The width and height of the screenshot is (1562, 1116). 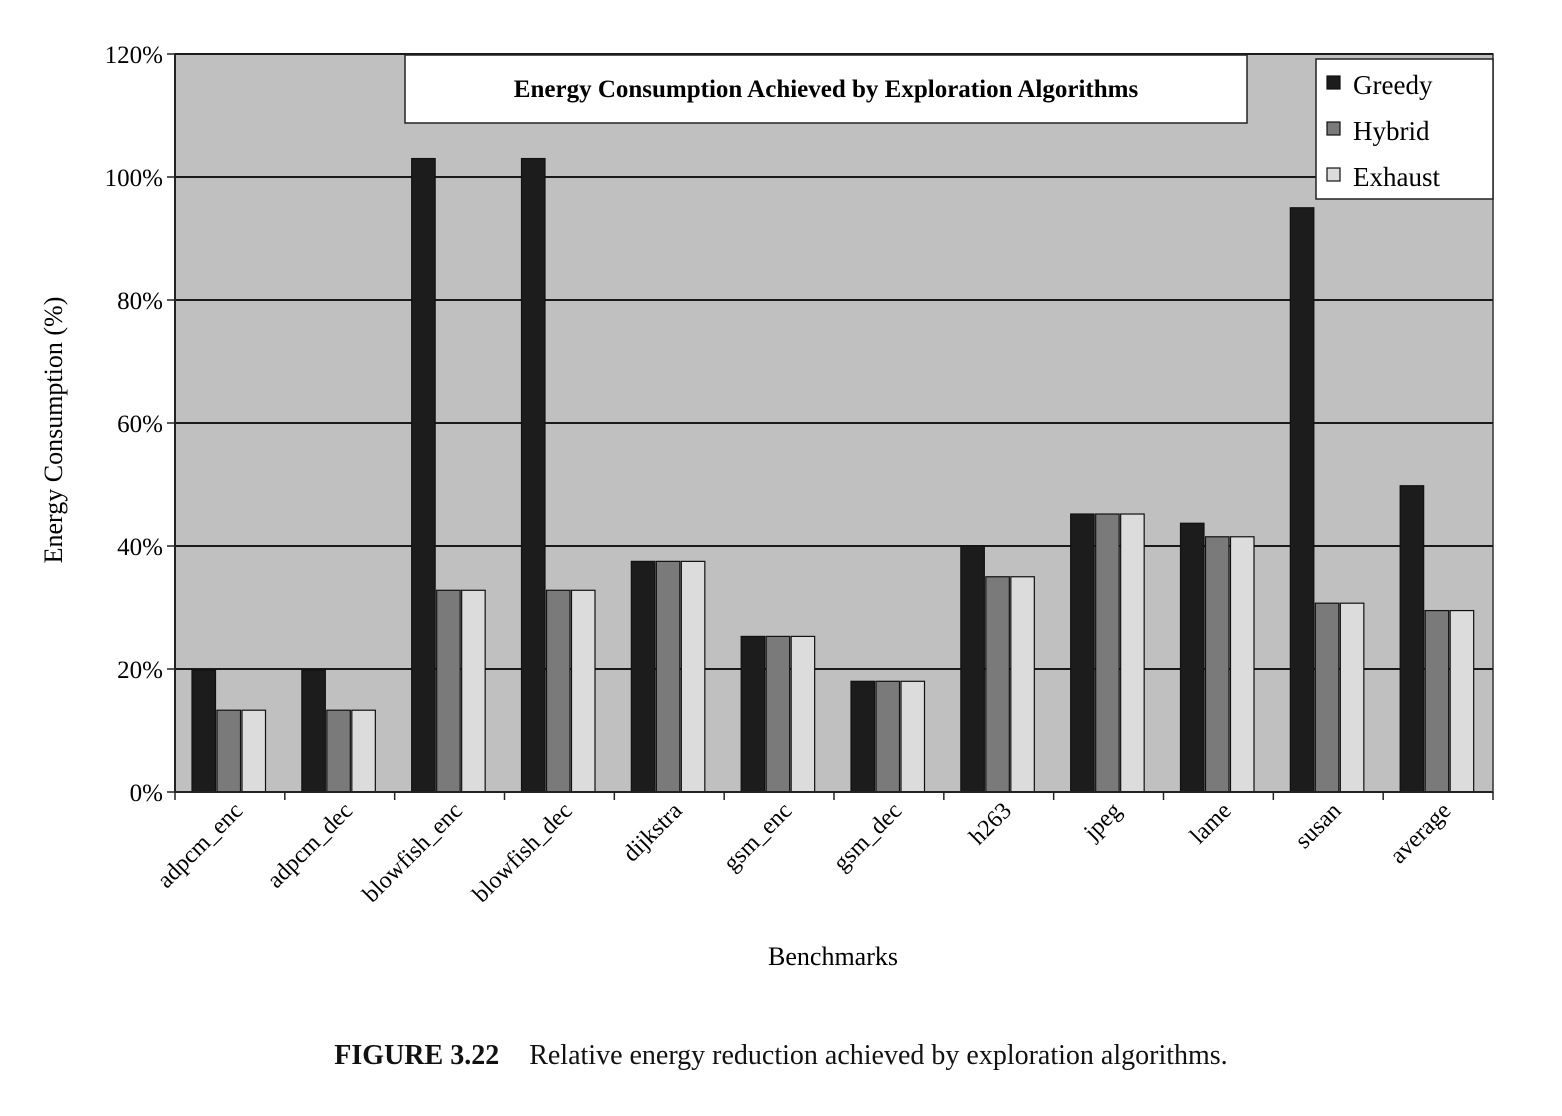 I want to click on x-tick-label: average, so click(x=1420, y=833).